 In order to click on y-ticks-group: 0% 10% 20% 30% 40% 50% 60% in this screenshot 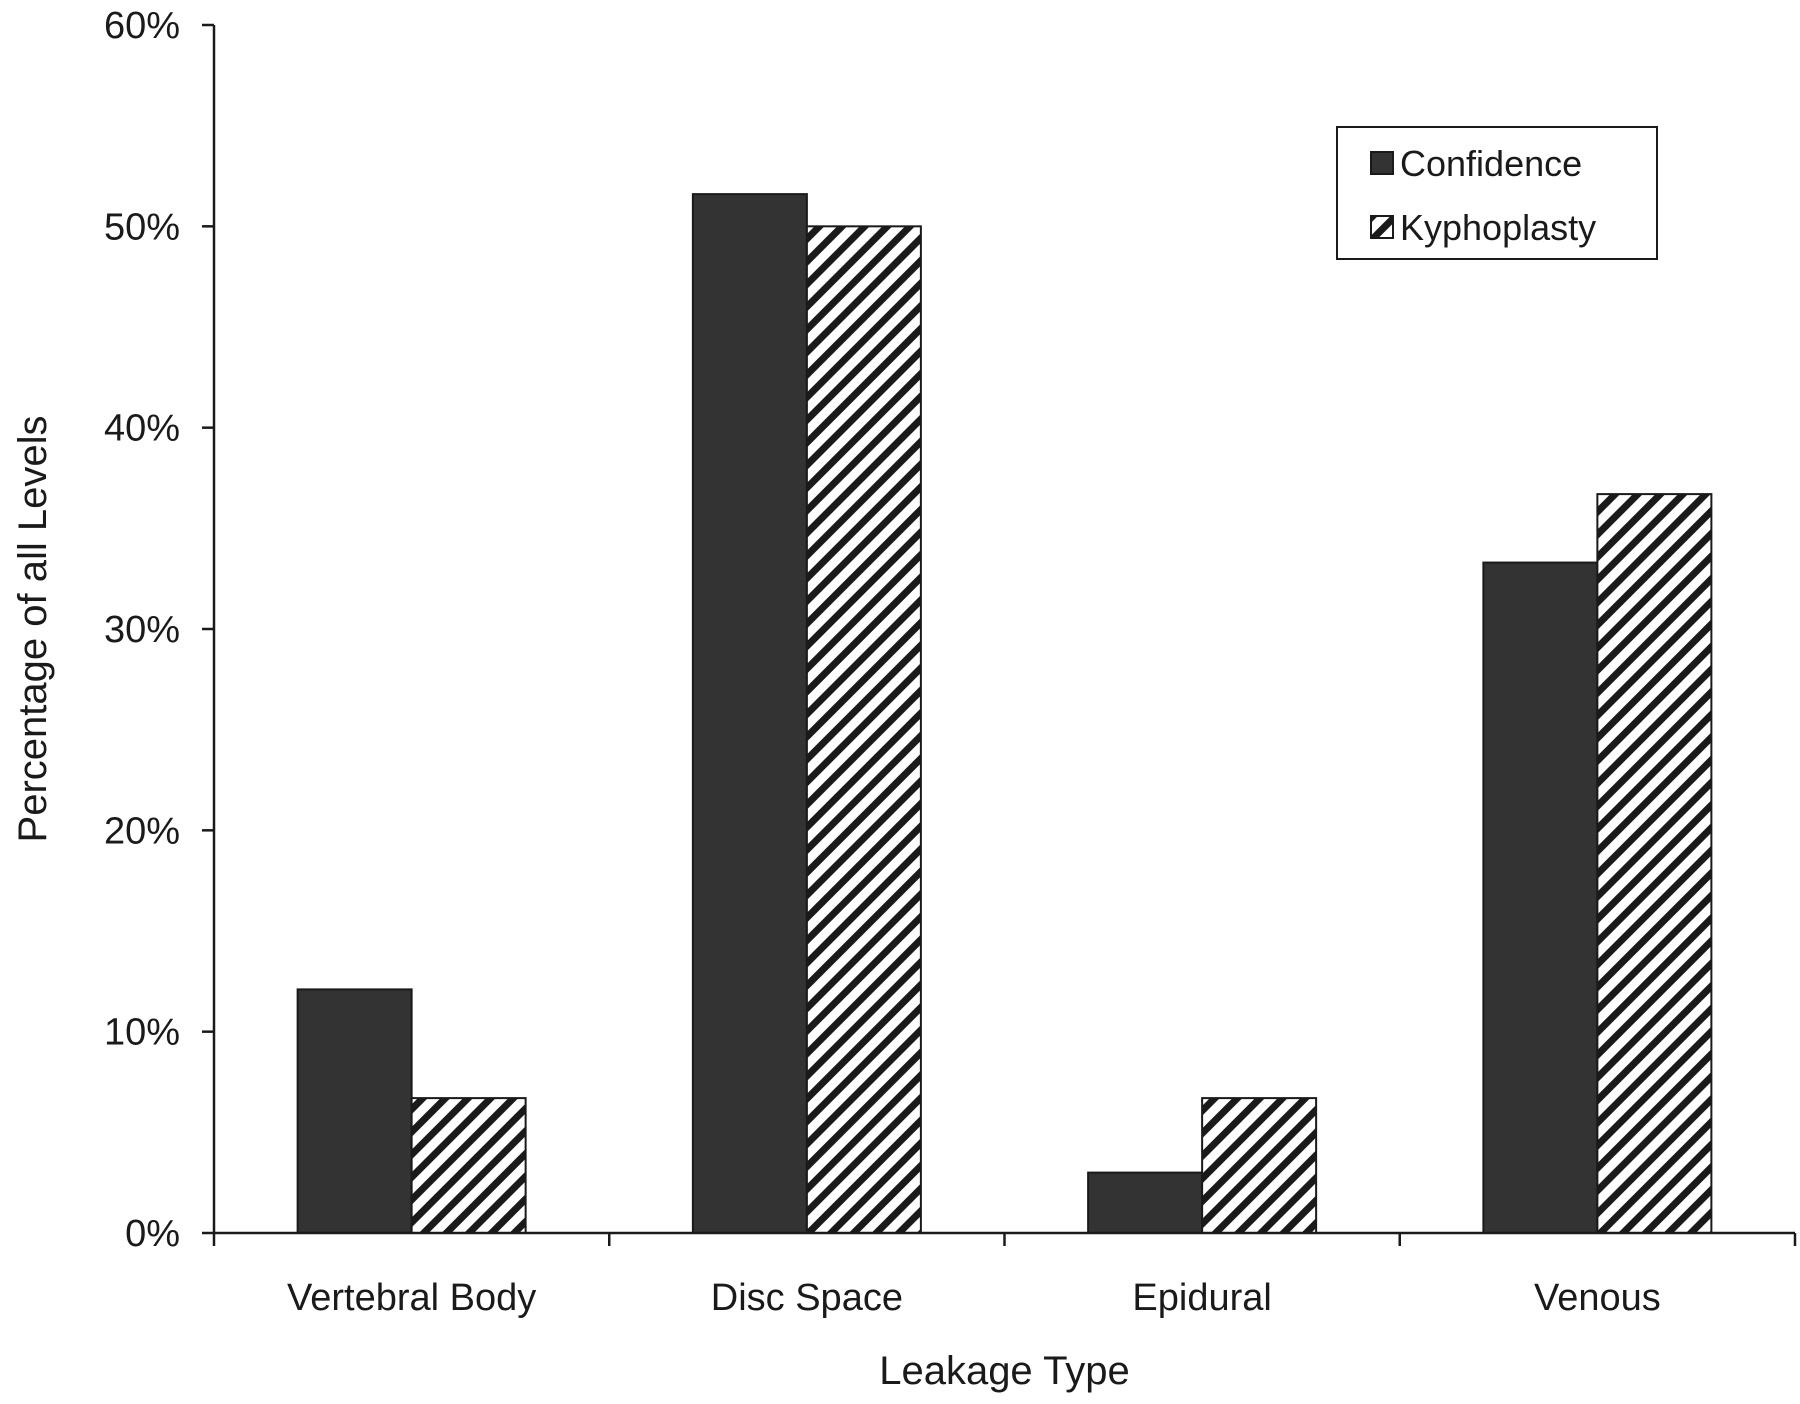, I will do `click(159, 630)`.